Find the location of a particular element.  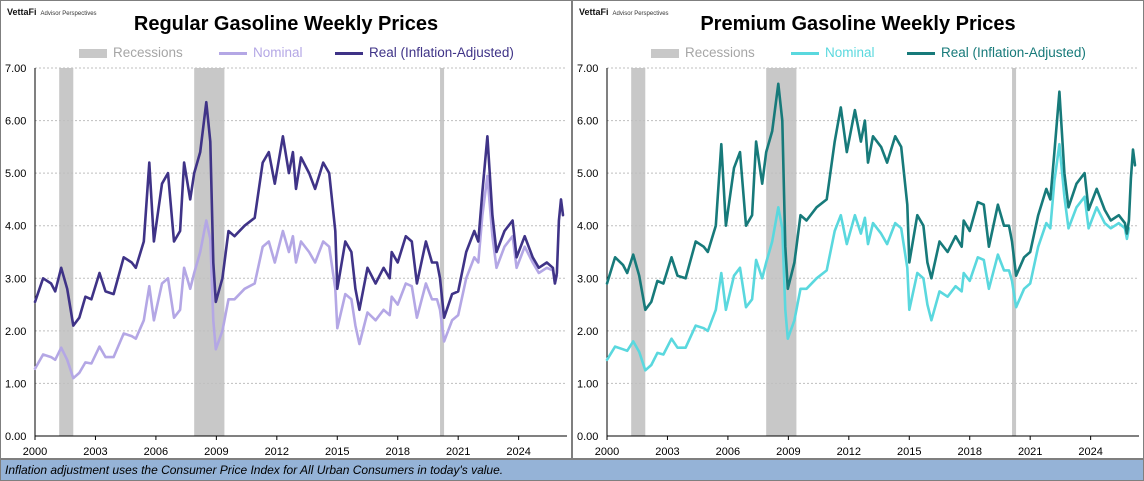

chart-title: Premium Gasoline Weekly Prices is located at coordinates (858, 24).